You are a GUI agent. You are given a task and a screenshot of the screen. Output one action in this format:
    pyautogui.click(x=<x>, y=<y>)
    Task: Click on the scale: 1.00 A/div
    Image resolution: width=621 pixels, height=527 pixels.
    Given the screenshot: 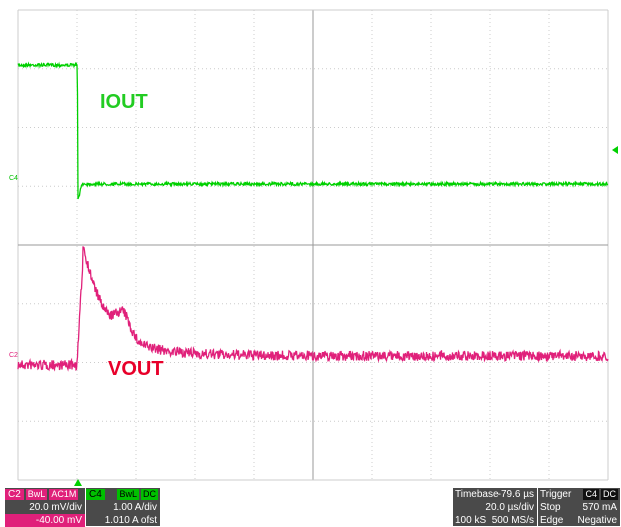 What is the action you would take?
    pyautogui.click(x=135, y=507)
    